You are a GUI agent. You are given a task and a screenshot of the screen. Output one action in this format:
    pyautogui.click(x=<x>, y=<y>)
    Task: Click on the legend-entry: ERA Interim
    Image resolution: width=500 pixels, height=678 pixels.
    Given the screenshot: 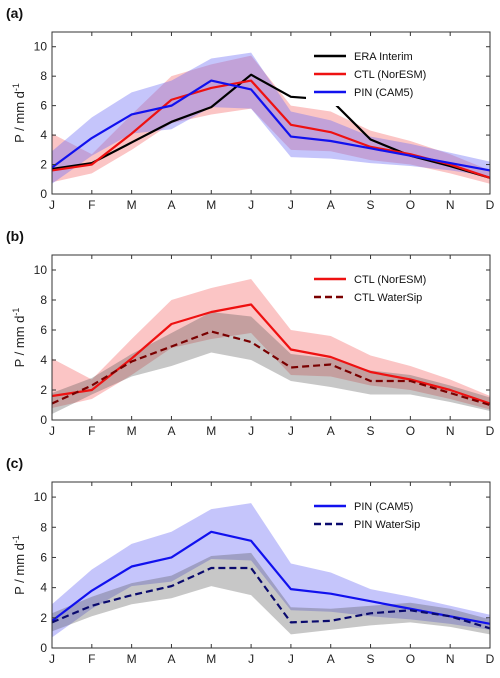 What is the action you would take?
    pyautogui.click(x=383, y=57)
    